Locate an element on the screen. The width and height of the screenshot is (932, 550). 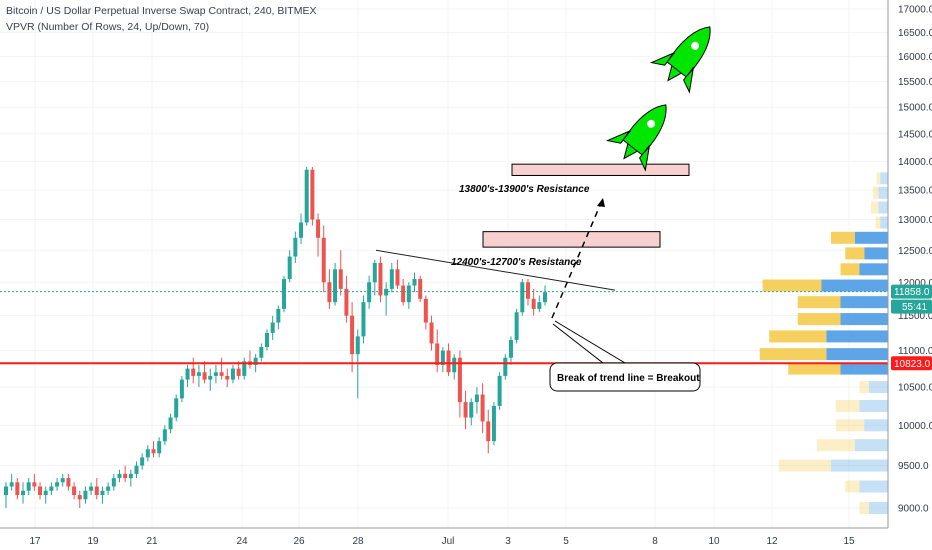
time-axis: 17 19 21 24 26 28 Jul 3 5 8 10 12 15 is located at coordinates (444, 537).